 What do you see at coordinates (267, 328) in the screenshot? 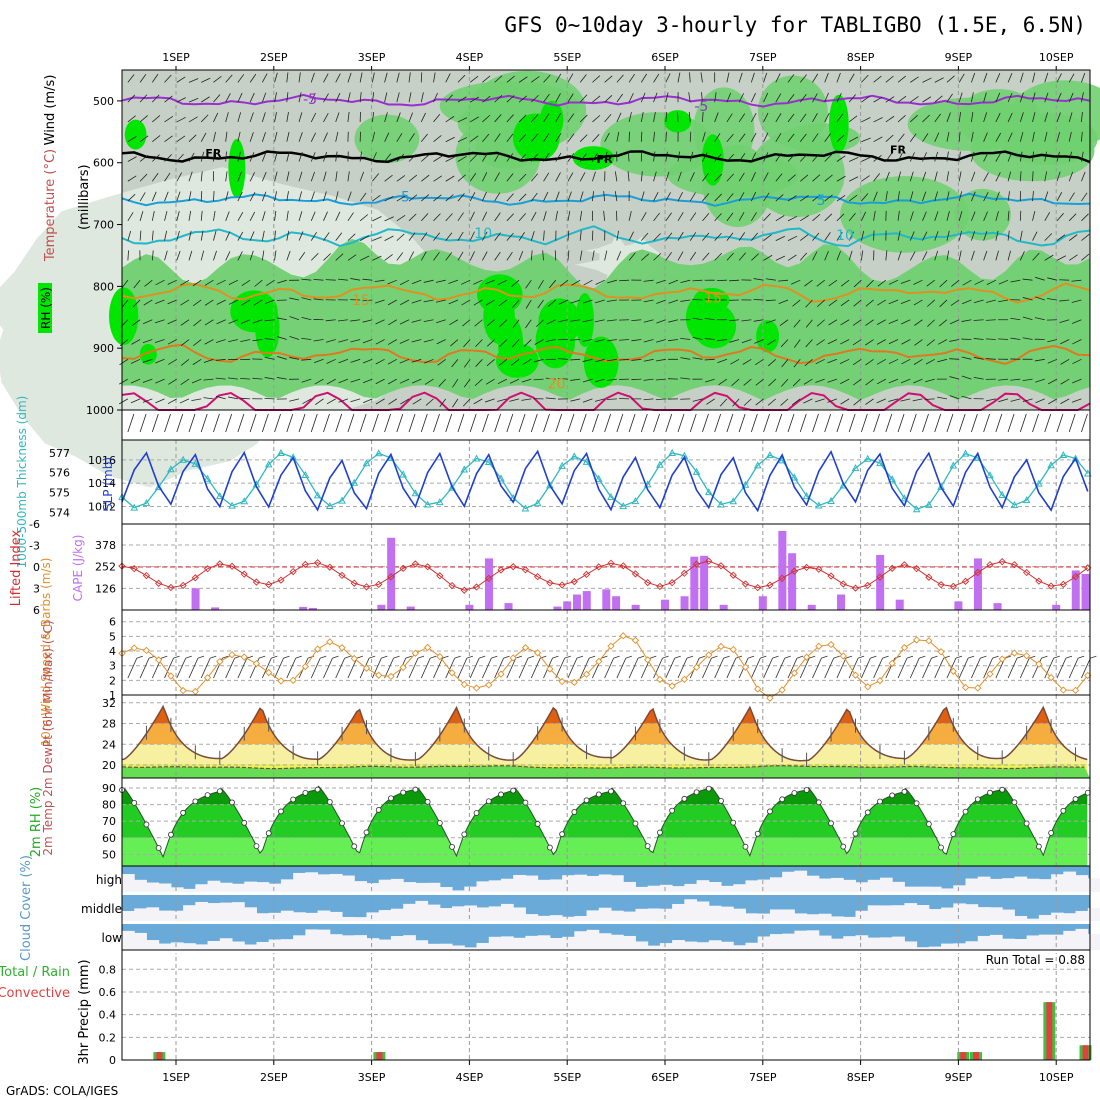
I see `rh-saturated-core` at bounding box center [267, 328].